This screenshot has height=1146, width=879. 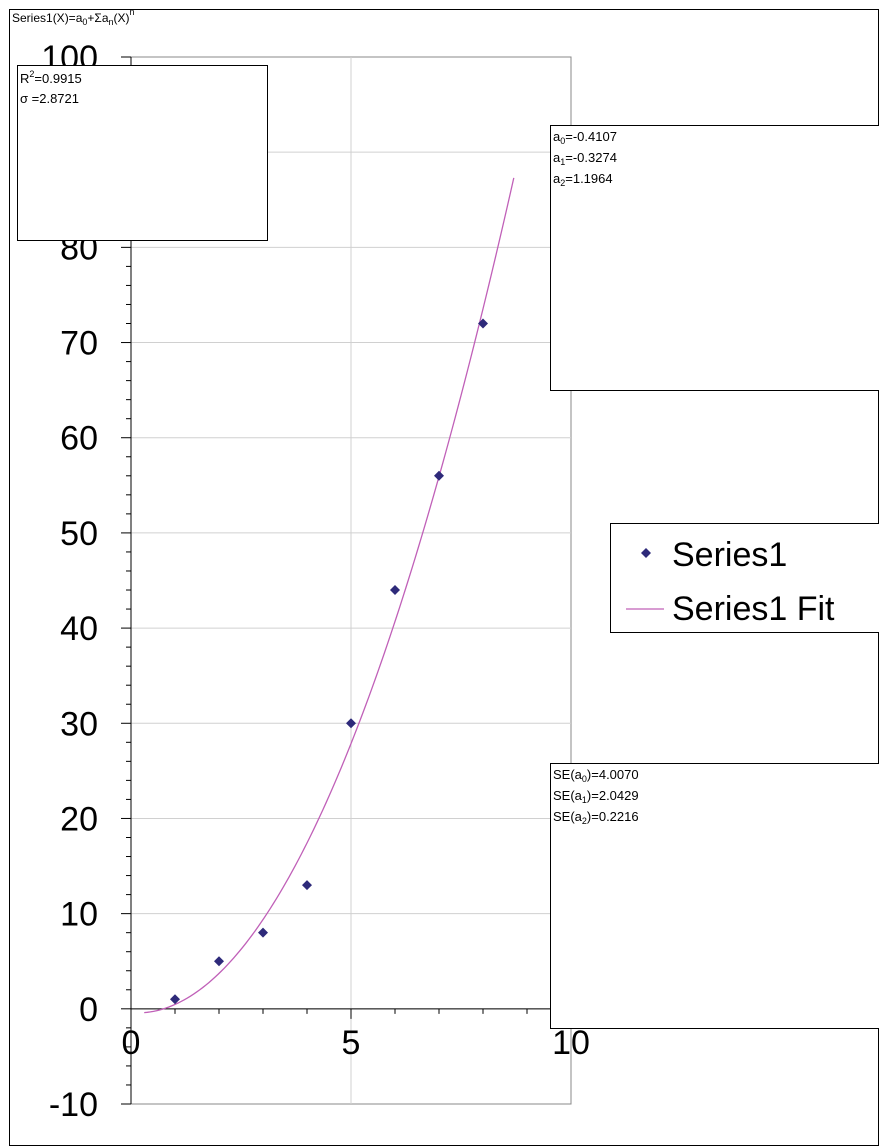 I want to click on legend-frame, so click(x=744, y=578).